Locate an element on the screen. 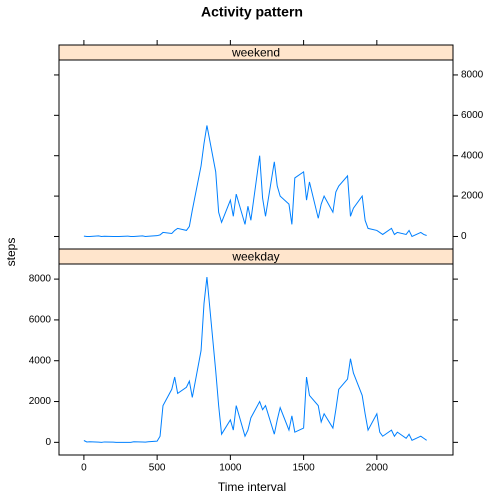 This screenshot has height=504, width=504. chart-title: Activity pattern is located at coordinates (252, 12).